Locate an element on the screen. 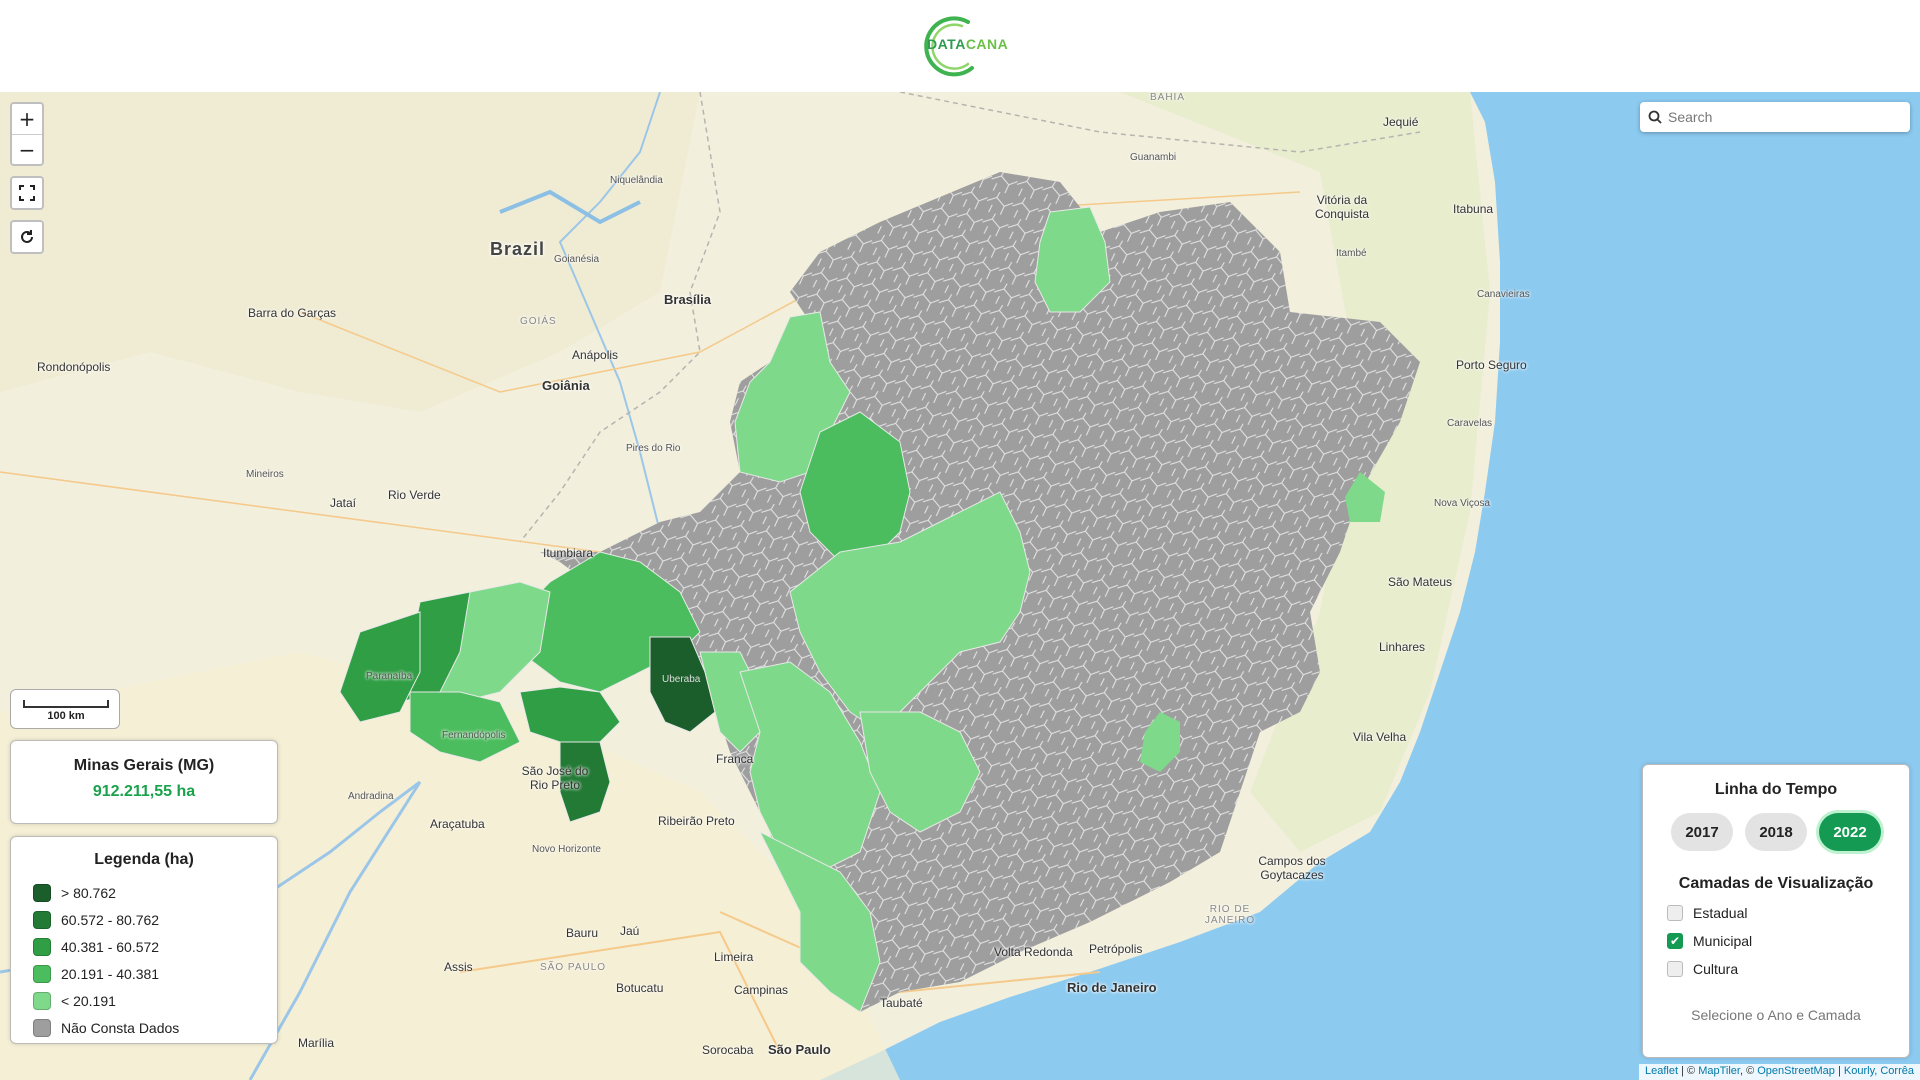 This screenshot has width=1920, height=1080. place-label: Goiânia is located at coordinates (566, 385).